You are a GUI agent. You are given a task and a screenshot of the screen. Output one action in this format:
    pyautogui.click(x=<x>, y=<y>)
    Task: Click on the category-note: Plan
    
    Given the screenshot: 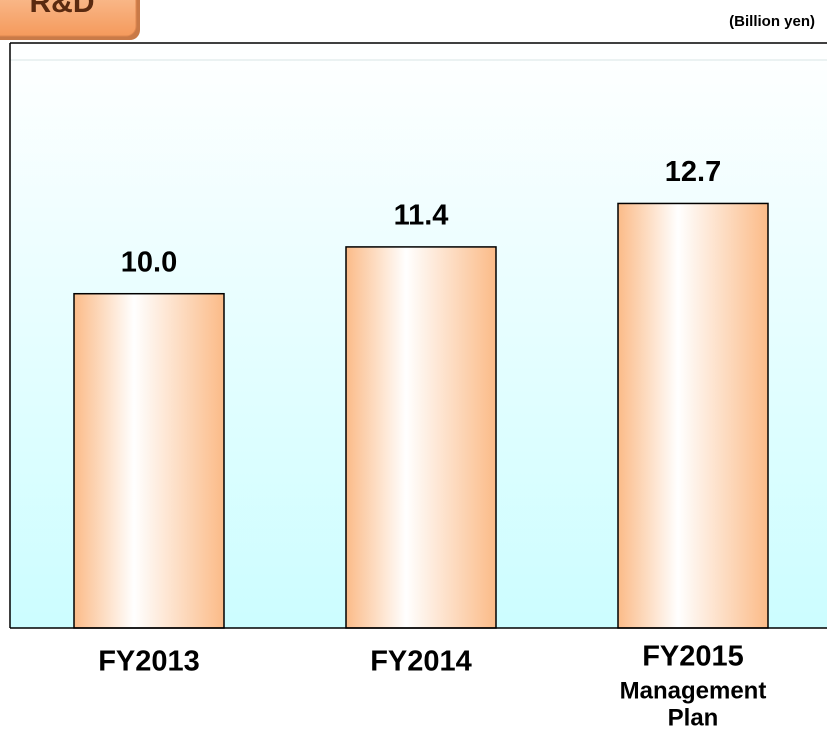 What is the action you would take?
    pyautogui.click(x=693, y=717)
    